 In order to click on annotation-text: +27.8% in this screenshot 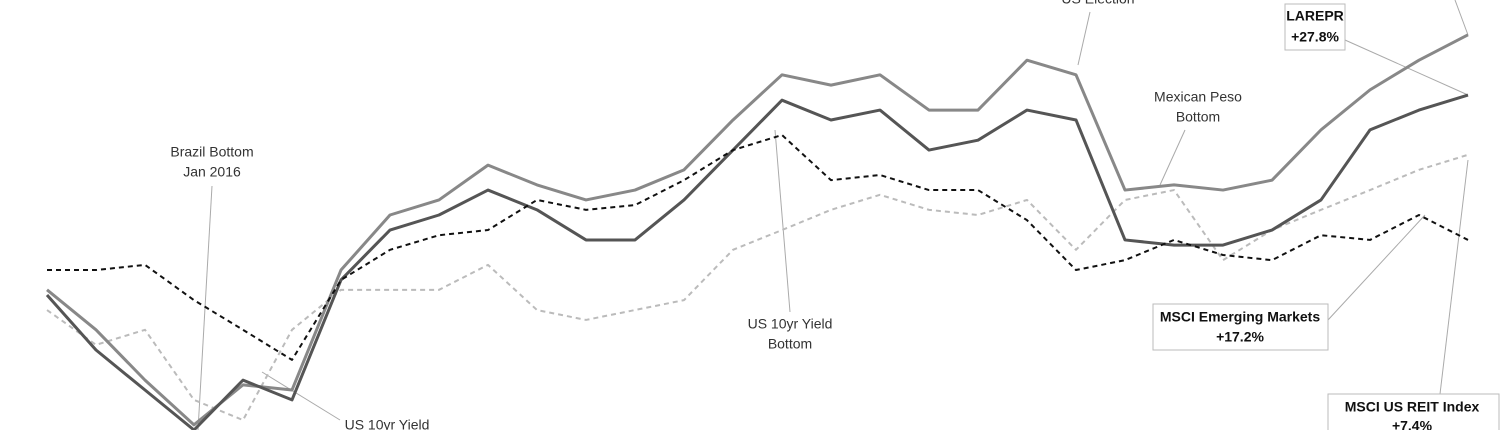, I will do `click(1315, 37)`.